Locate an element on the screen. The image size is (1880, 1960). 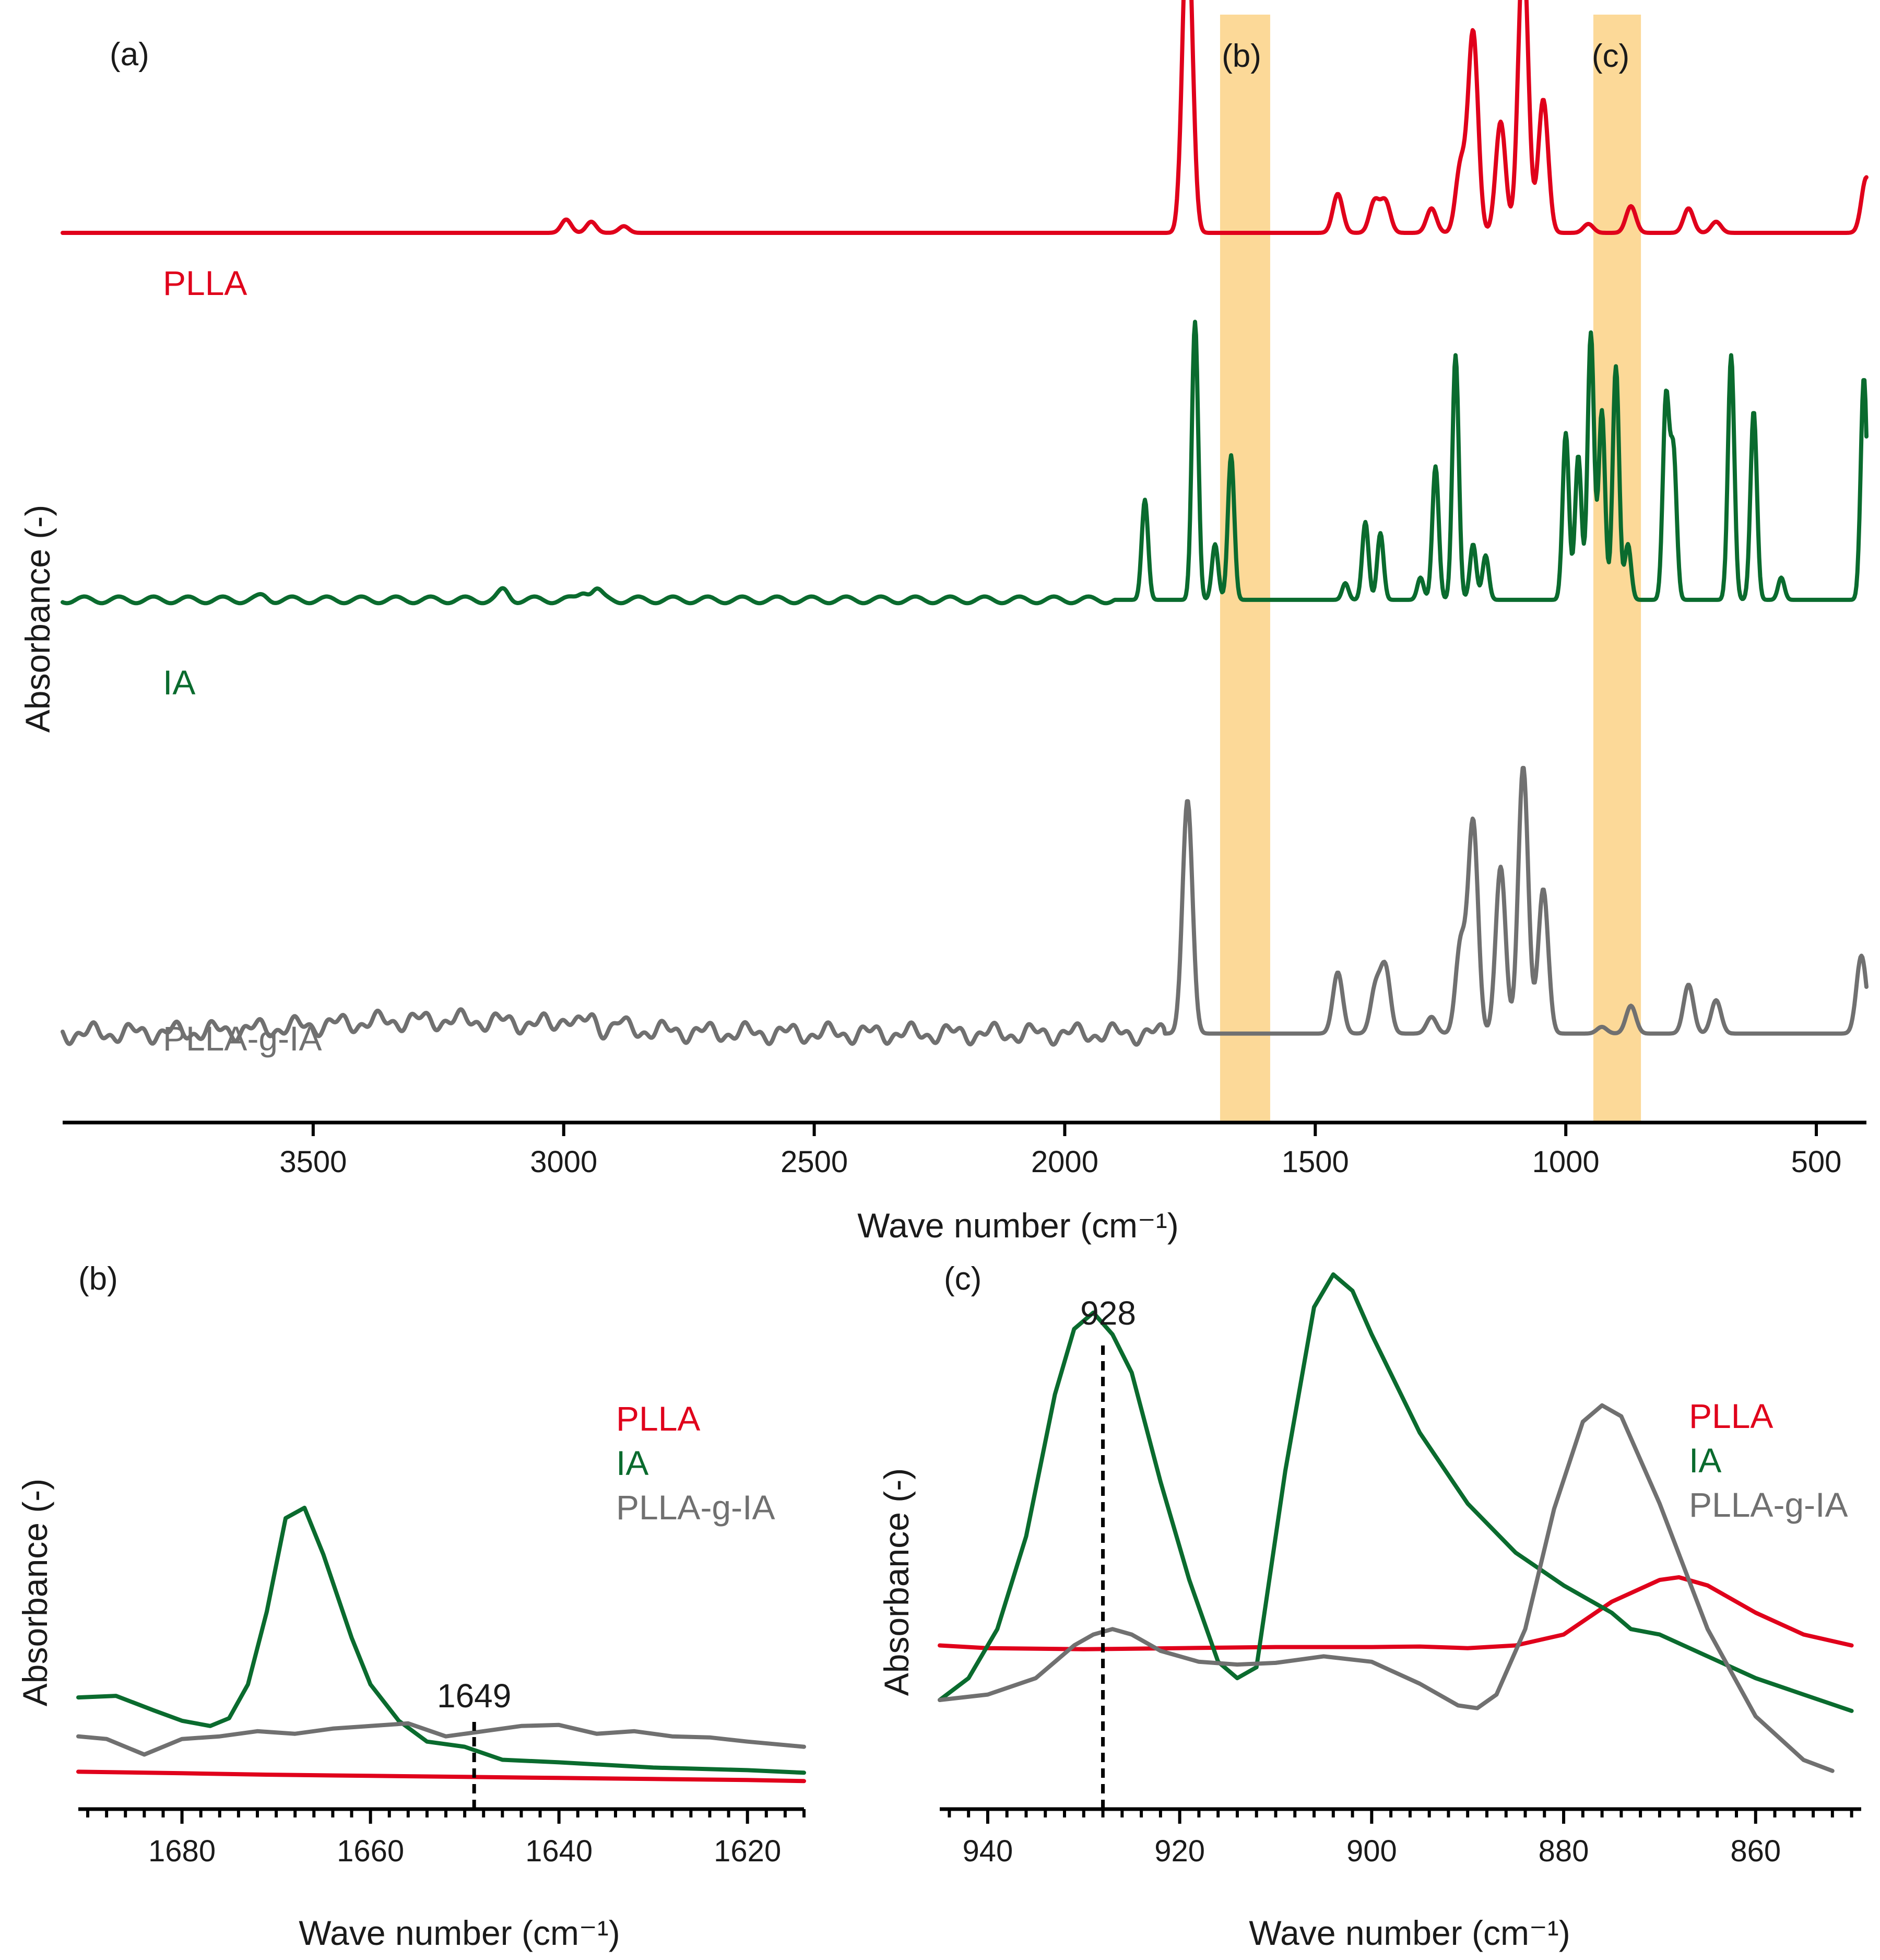
panel-b-x-ticks: 1680 1660 1640 1620 is located at coordinates (446, 1838).